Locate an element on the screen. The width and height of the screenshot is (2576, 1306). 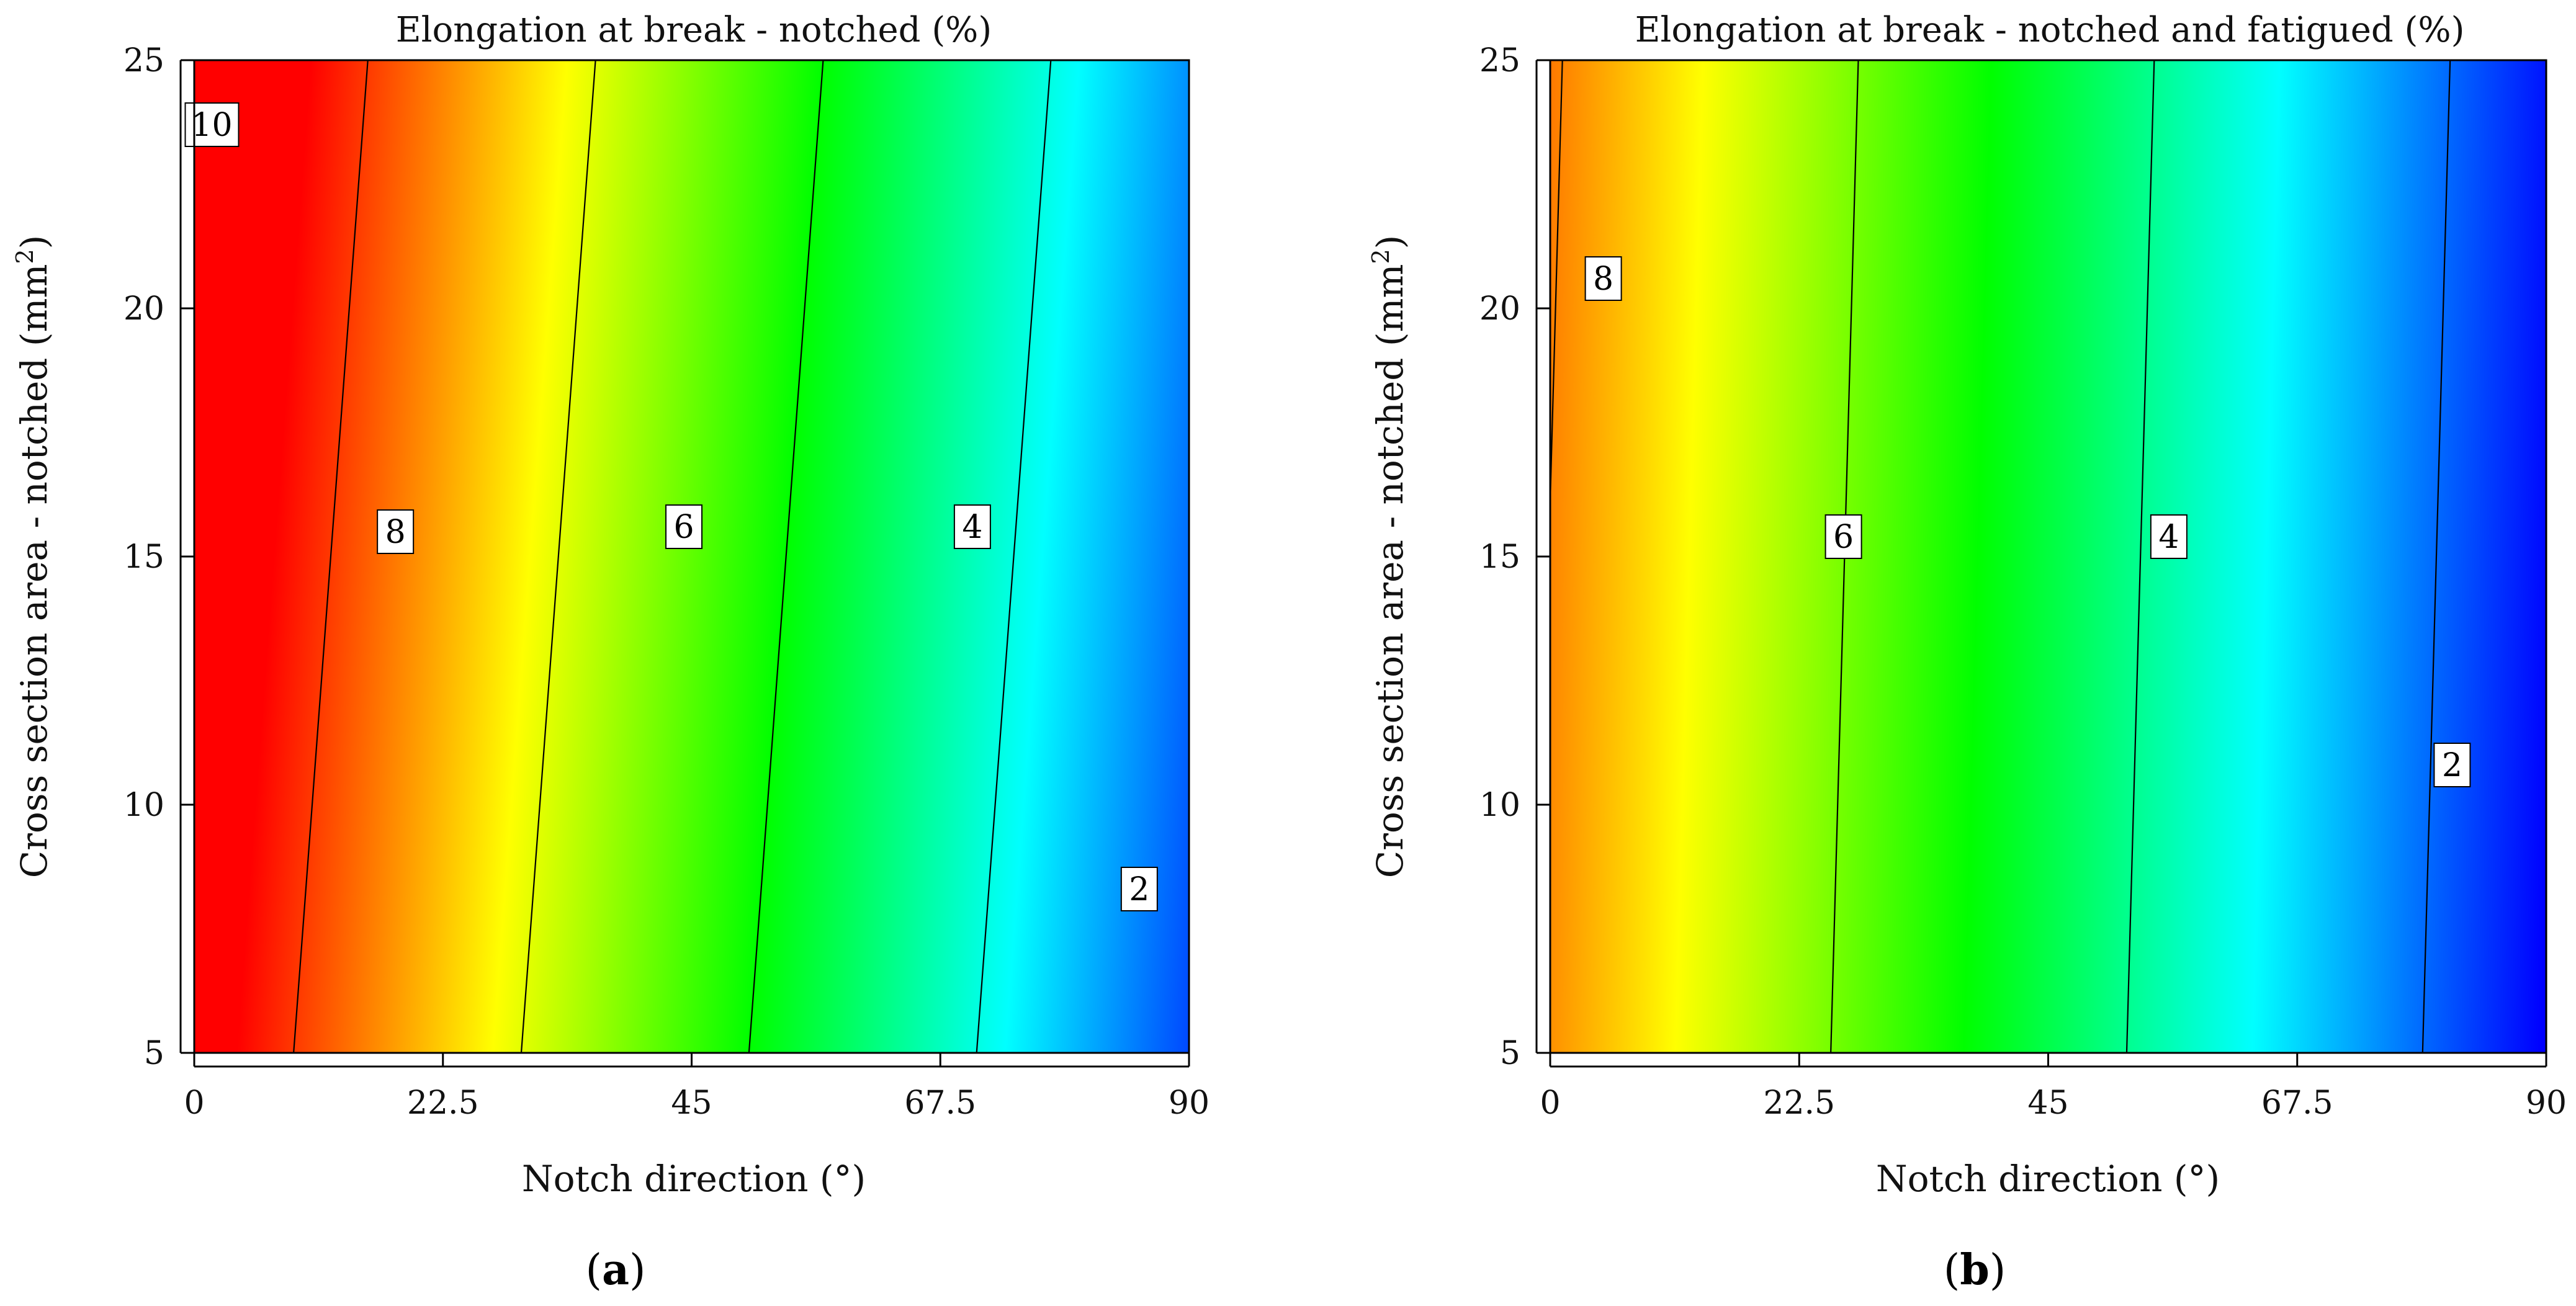
panel-b-x-tick-label: 45 is located at coordinates (2048, 1103).